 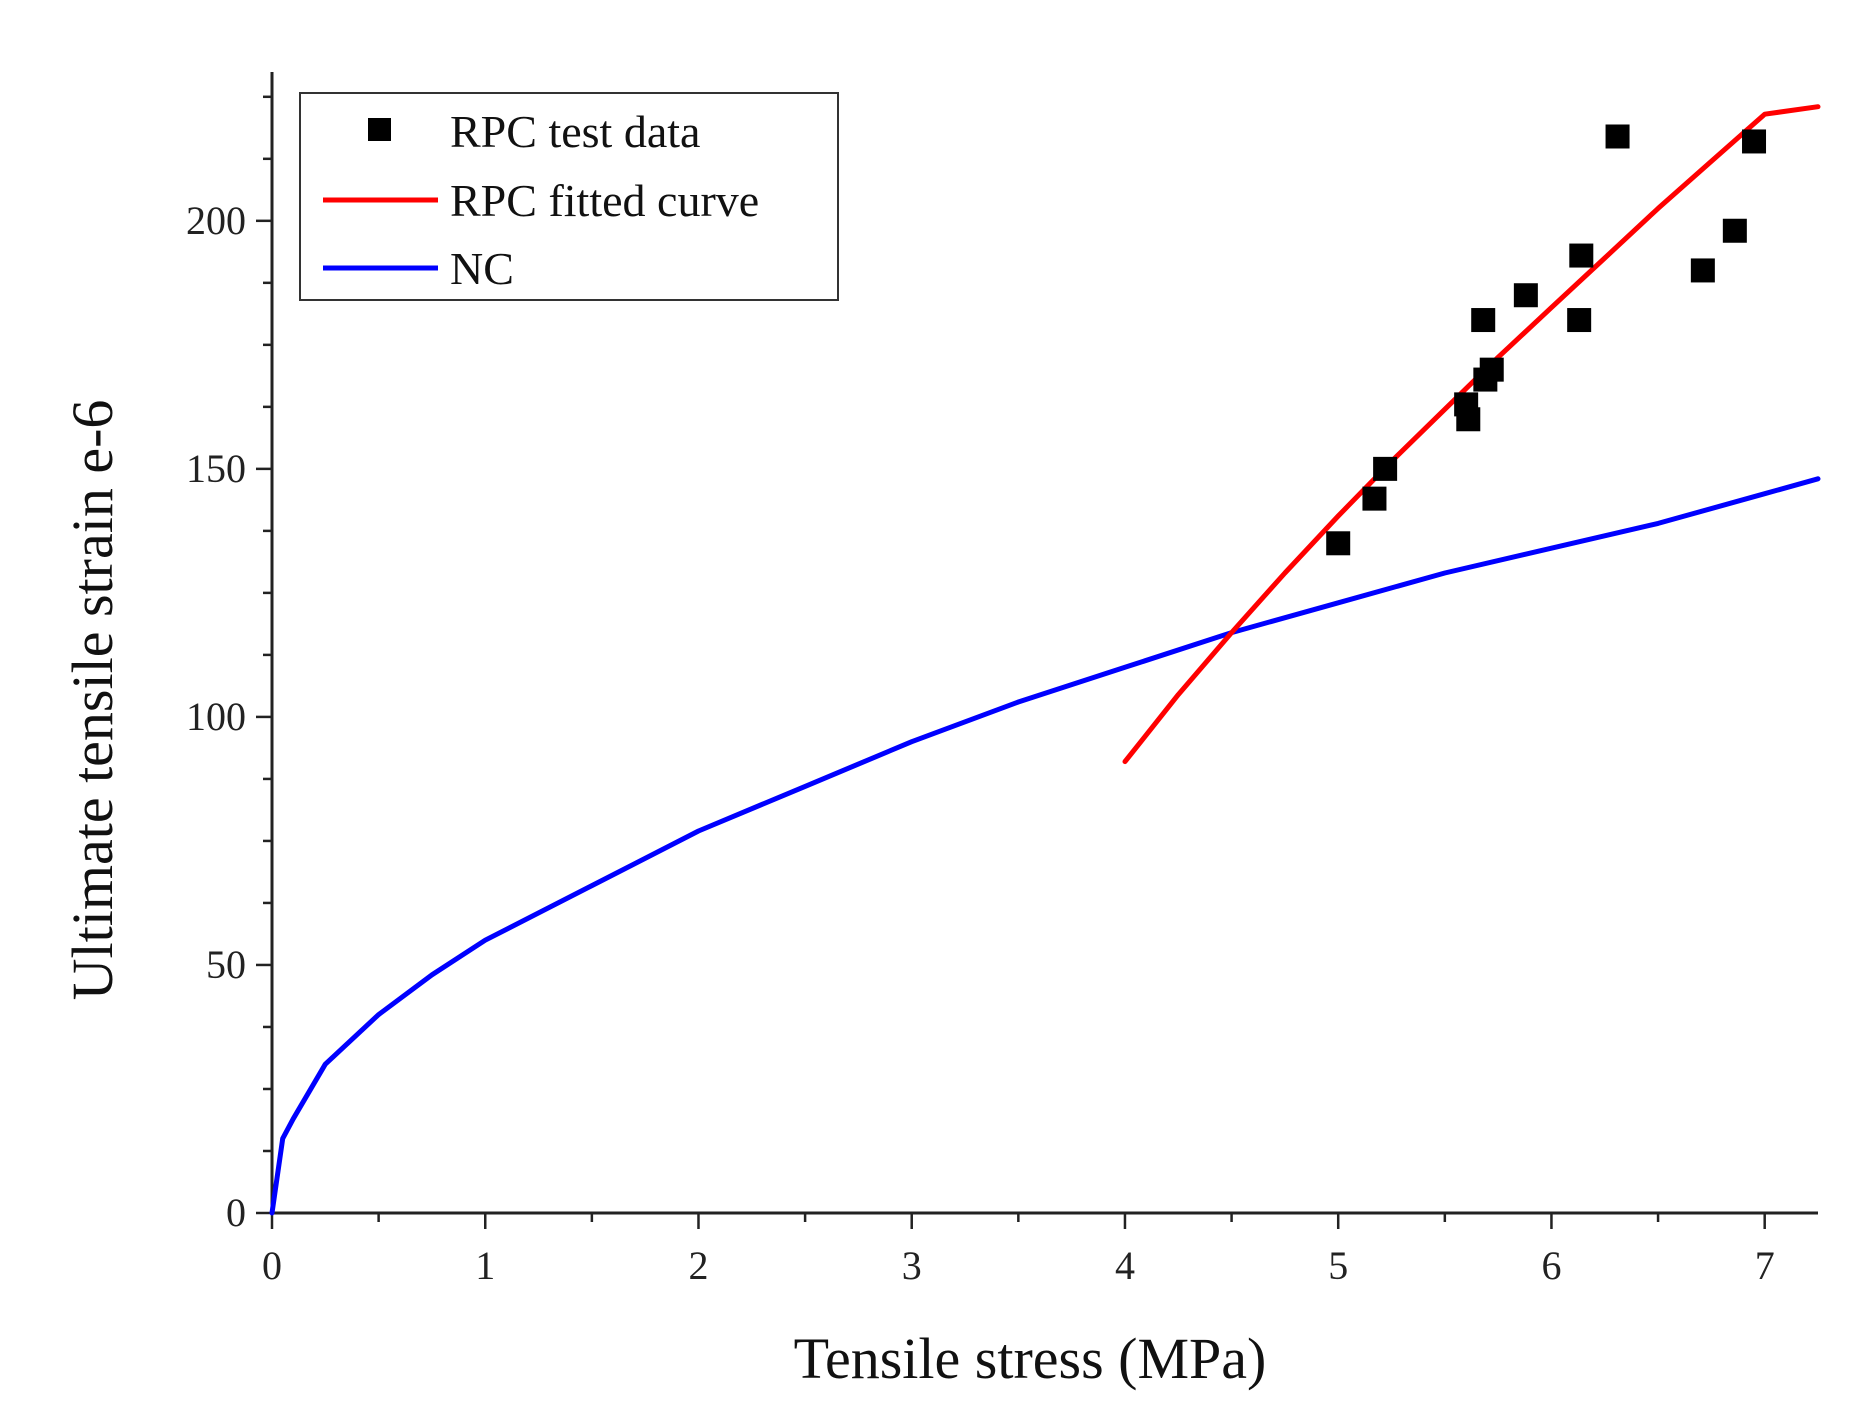 I want to click on y-axis-ticks: 0 50 100 150 200, so click(x=229, y=665).